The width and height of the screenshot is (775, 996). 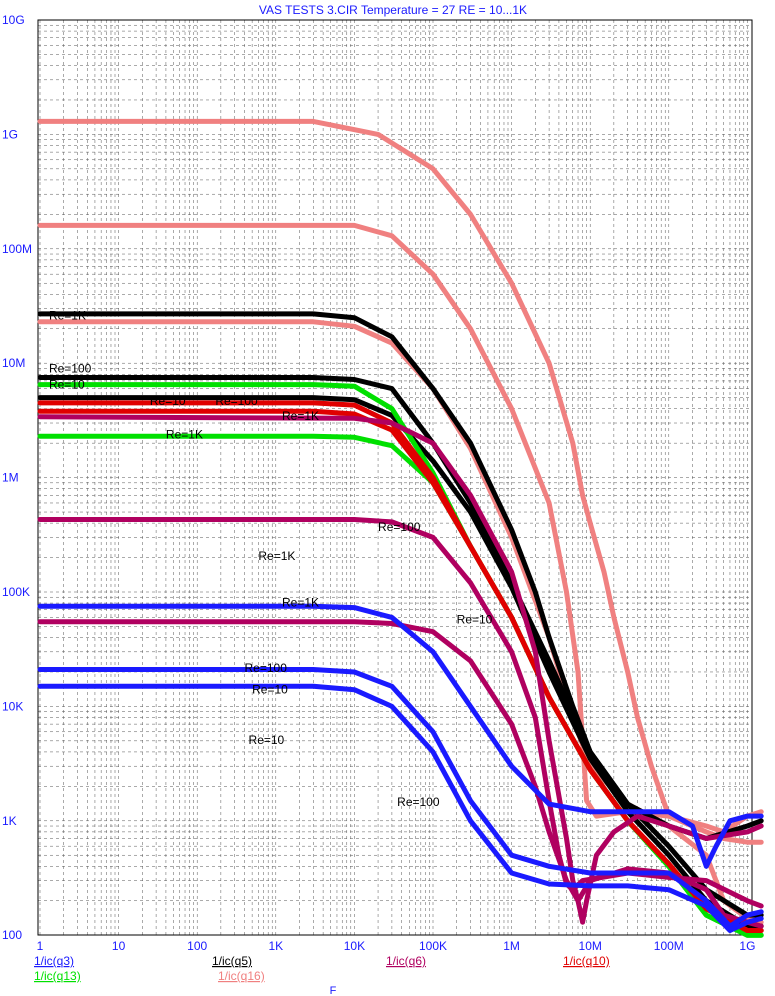 What do you see at coordinates (16, 592) in the screenshot?
I see `y-tick-label: 100K` at bounding box center [16, 592].